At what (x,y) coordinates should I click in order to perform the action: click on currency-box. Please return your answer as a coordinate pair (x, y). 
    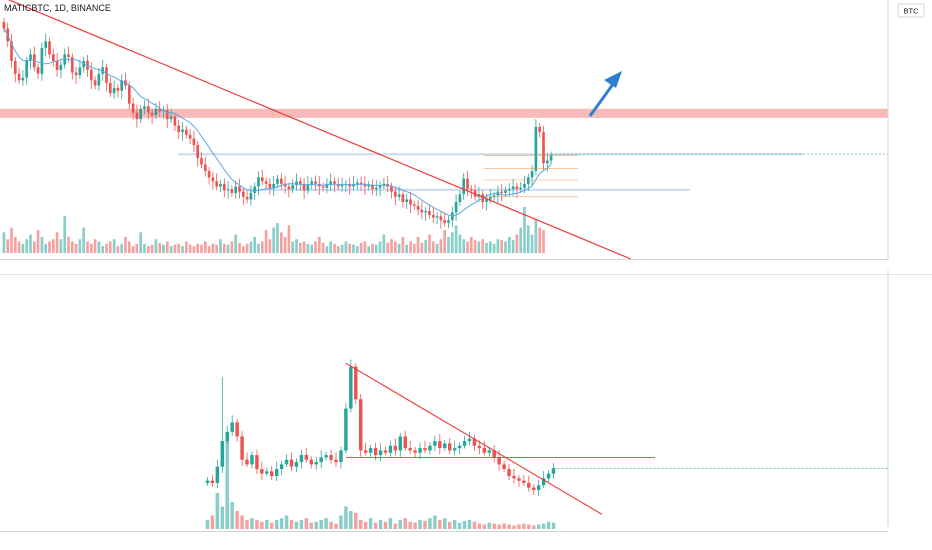
    Looking at the image, I should click on (911, 10).